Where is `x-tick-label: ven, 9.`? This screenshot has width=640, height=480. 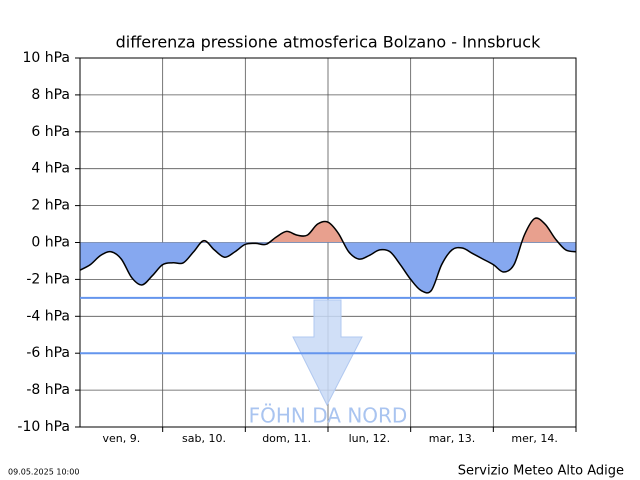
x-tick-label: ven, 9. is located at coordinates (121, 438).